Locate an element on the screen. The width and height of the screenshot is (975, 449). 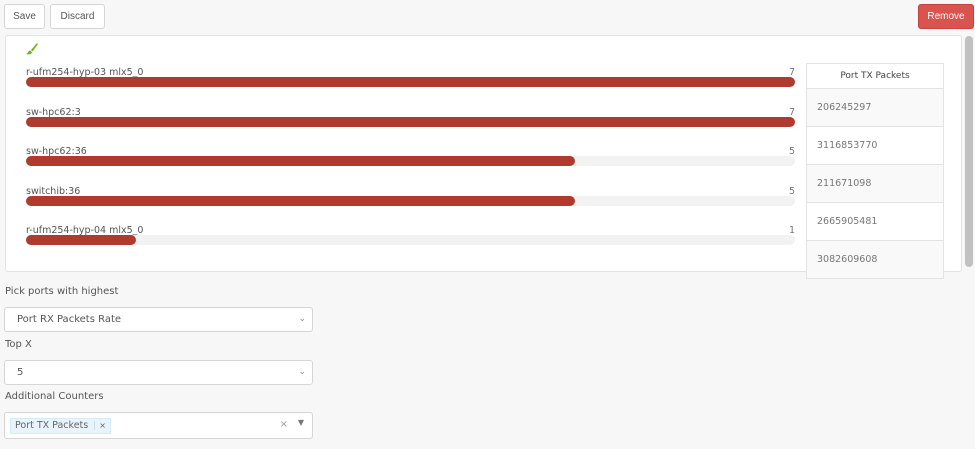
bar-row: sw-hpc62:36 5 is located at coordinates (410, 161).